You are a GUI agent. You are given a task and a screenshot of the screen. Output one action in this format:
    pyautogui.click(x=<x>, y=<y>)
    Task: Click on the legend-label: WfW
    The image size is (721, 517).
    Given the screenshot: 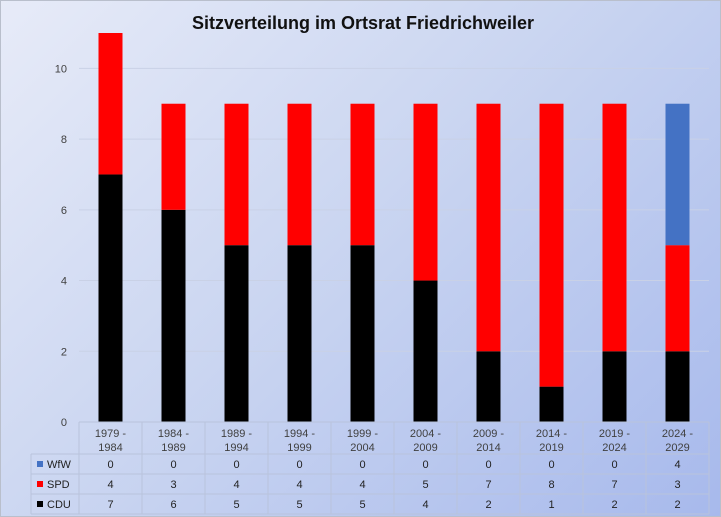 What is the action you would take?
    pyautogui.click(x=59, y=465)
    